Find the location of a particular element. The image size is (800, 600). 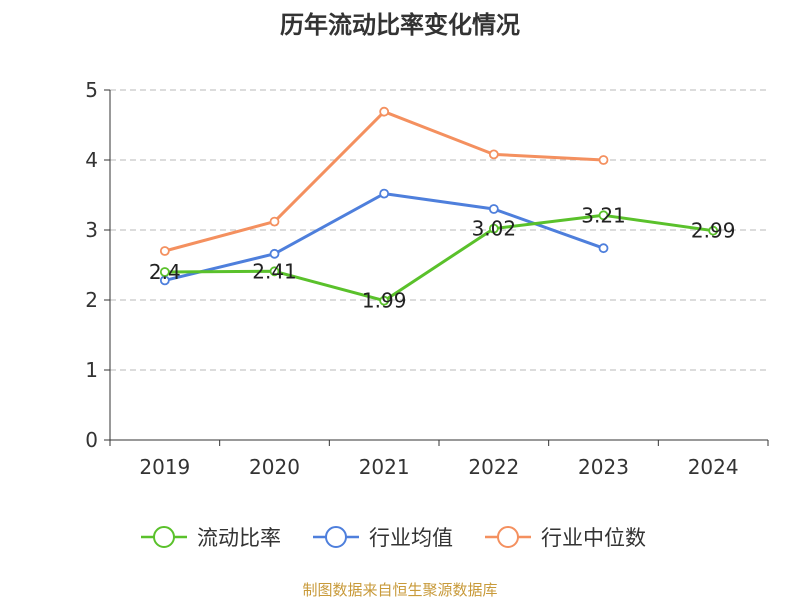

data-label-2021: 1.99 is located at coordinates (384, 301).